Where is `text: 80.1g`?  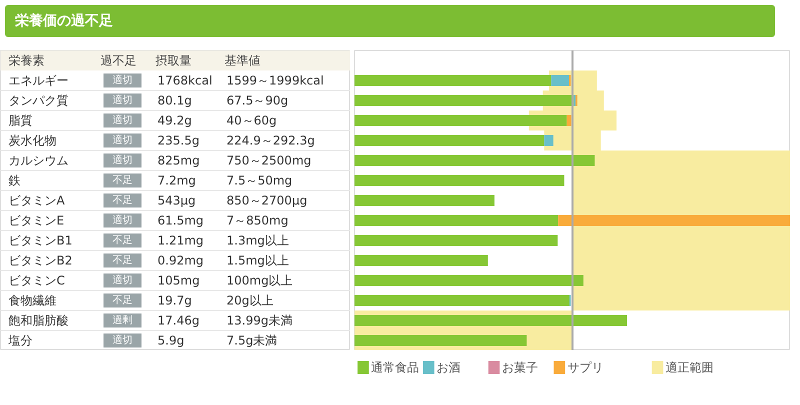
text: 80.1g is located at coordinates (175, 101).